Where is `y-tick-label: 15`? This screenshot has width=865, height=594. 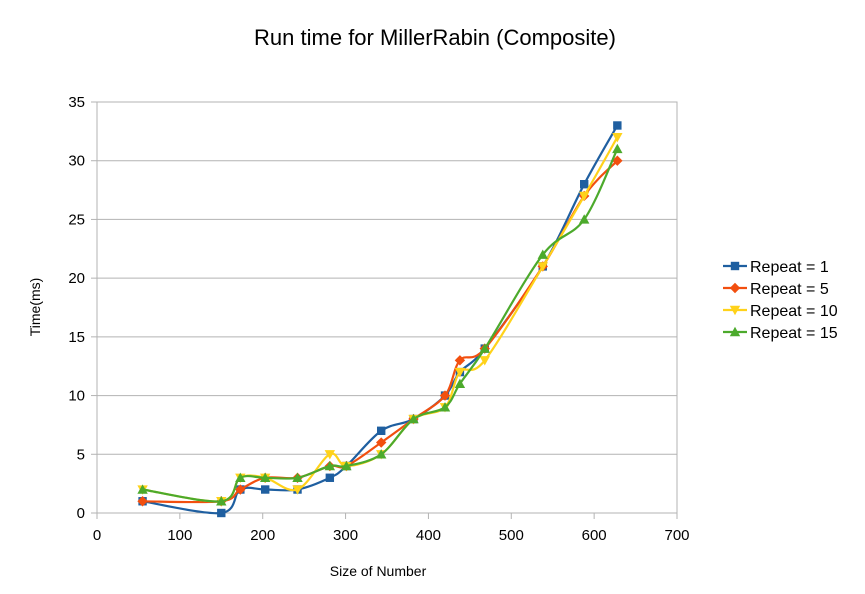
y-tick-label: 15 is located at coordinates (76, 337).